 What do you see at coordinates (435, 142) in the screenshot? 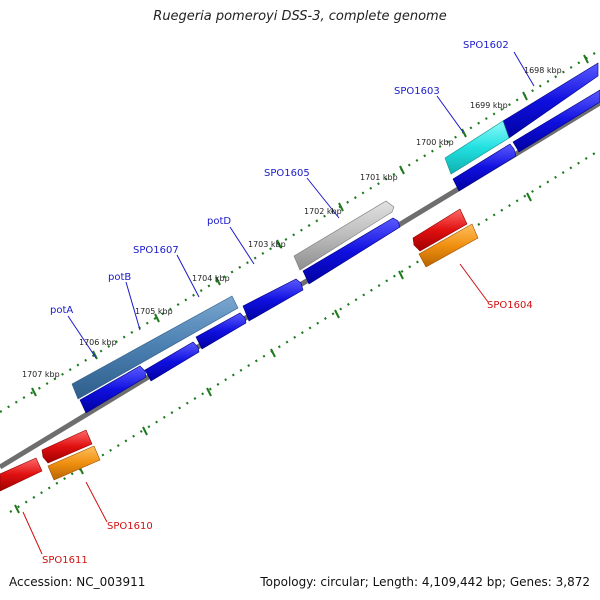
I see `scale-label: 1700 kbp` at bounding box center [435, 142].